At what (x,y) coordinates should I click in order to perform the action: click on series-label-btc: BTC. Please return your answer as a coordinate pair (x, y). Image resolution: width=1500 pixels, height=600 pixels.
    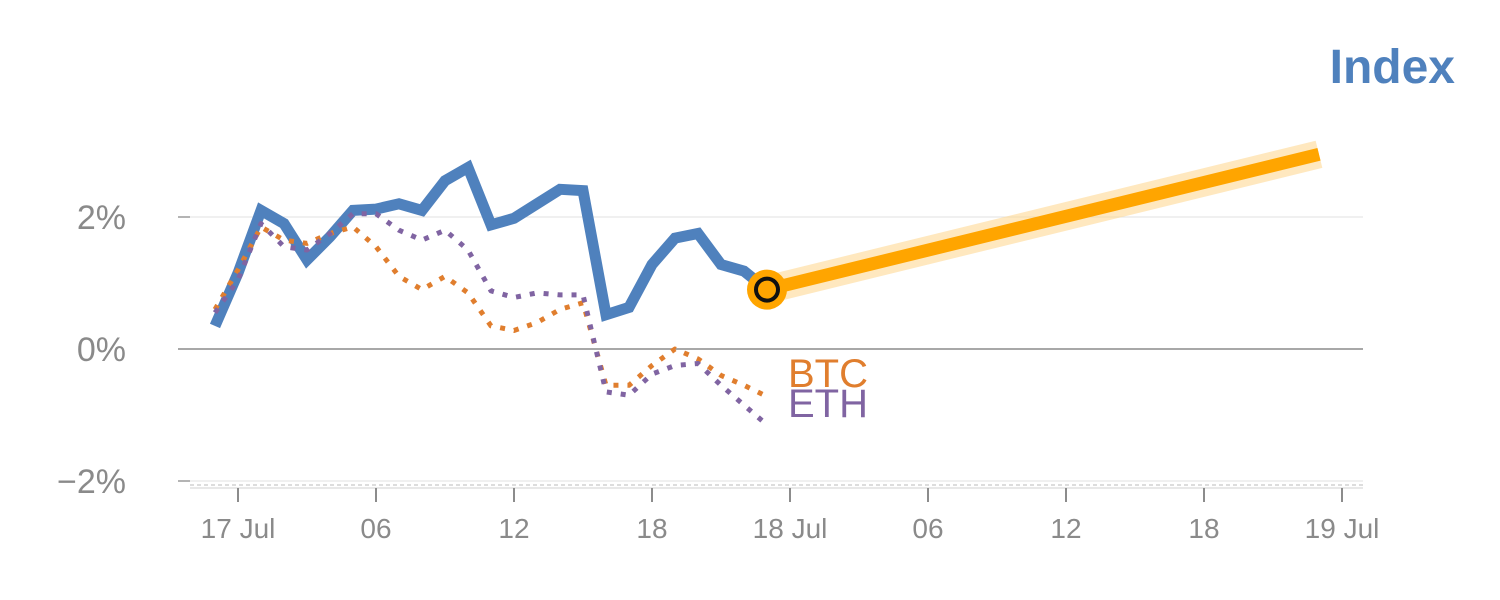
    Looking at the image, I should click on (828, 374).